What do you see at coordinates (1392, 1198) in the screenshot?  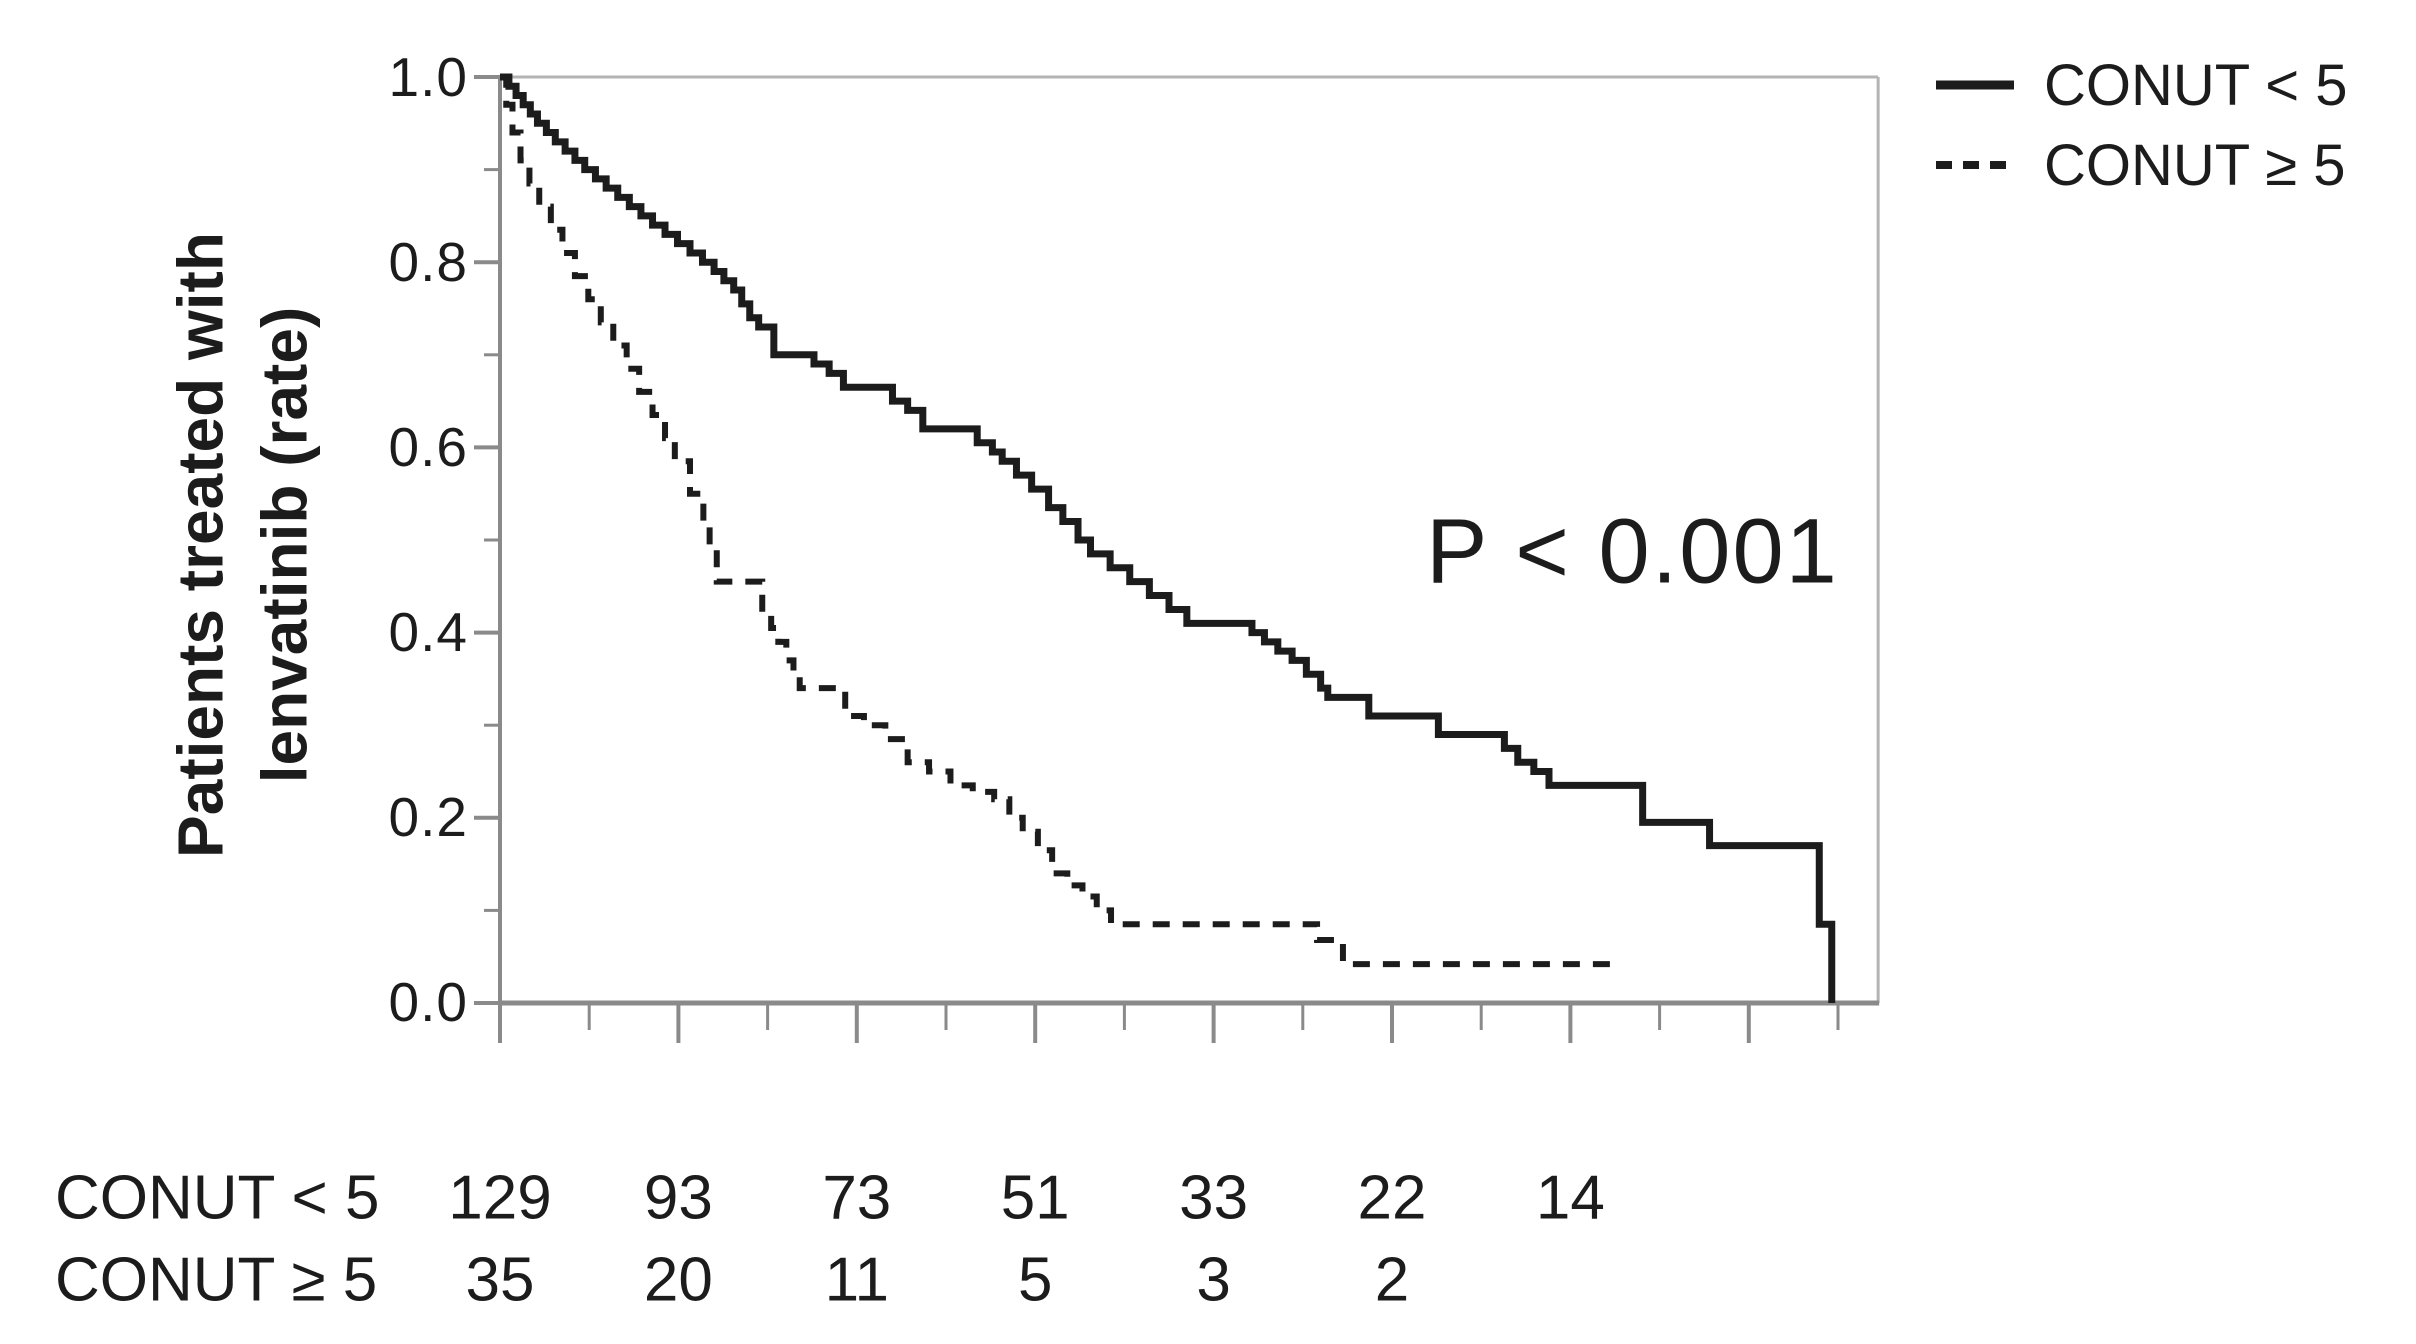 I see `risk-count: 22` at bounding box center [1392, 1198].